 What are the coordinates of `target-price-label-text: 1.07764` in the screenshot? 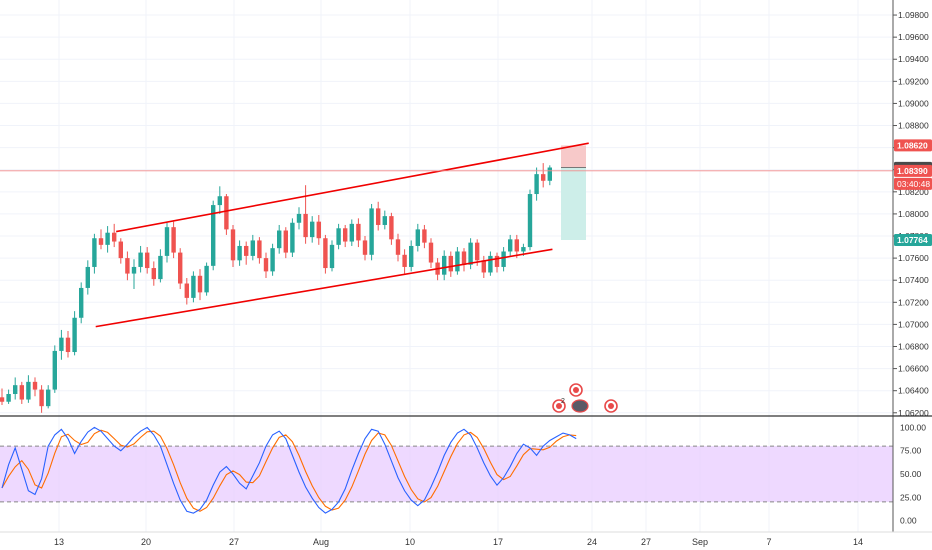 It's located at (912, 240).